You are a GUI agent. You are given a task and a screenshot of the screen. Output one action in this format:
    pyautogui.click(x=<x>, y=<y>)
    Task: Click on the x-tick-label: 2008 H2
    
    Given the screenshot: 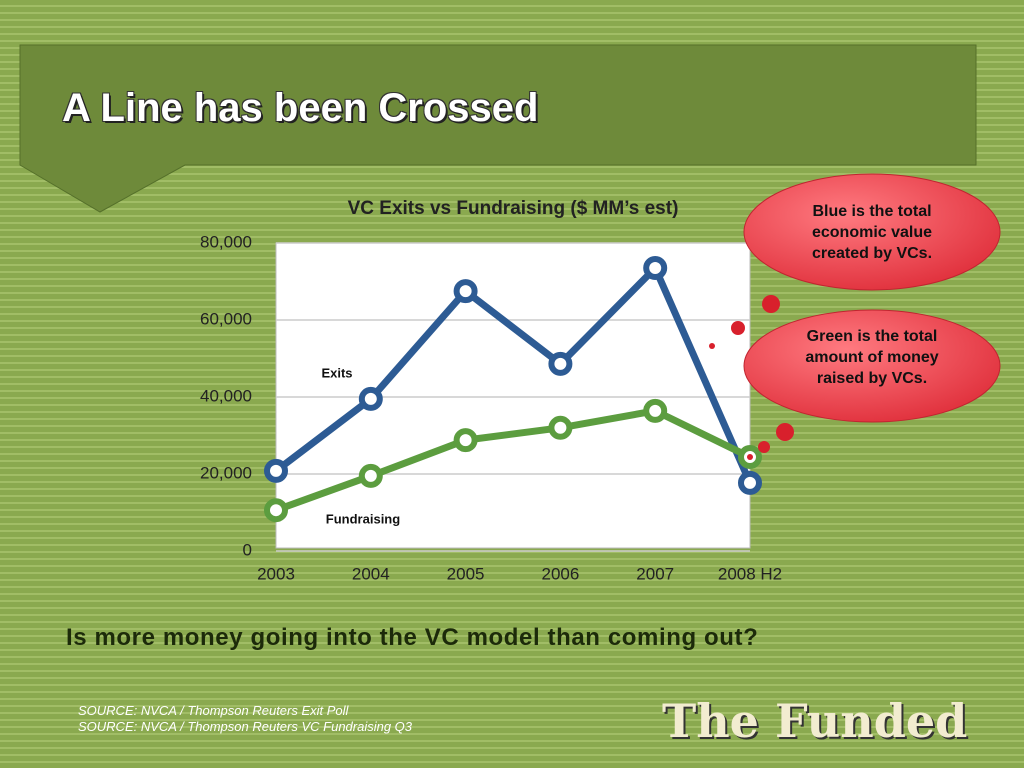 What is the action you would take?
    pyautogui.click(x=750, y=573)
    